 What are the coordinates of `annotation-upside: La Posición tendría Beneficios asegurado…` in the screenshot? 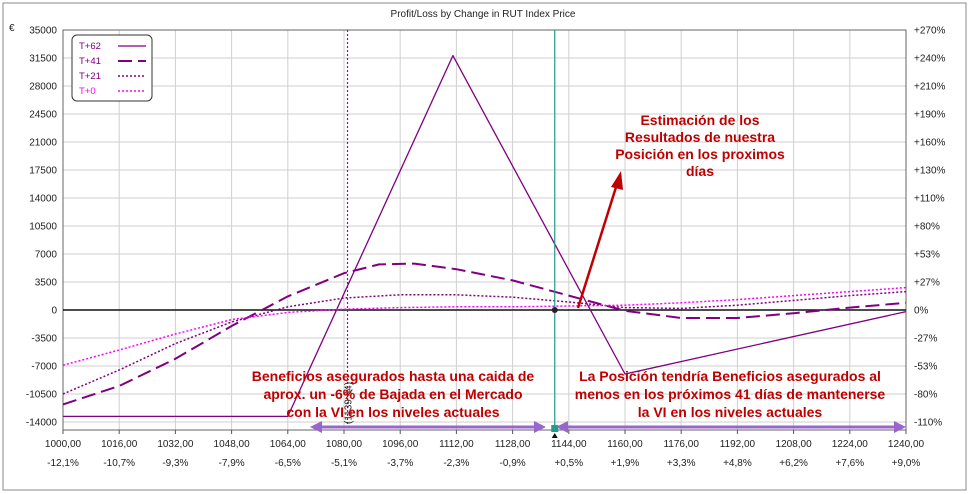 It's located at (730, 394).